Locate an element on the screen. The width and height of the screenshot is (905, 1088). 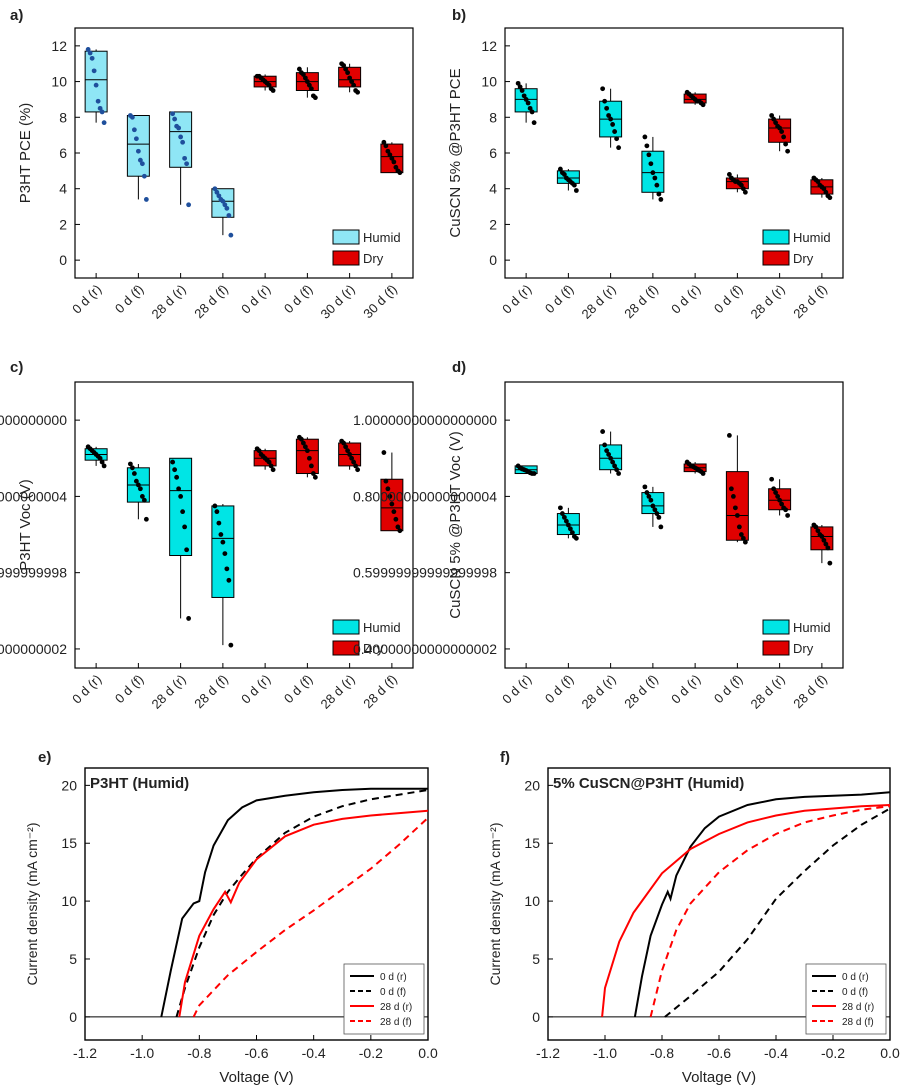
y-tick-label: 1.00000000000000000 is located at coordinates (425, 420).